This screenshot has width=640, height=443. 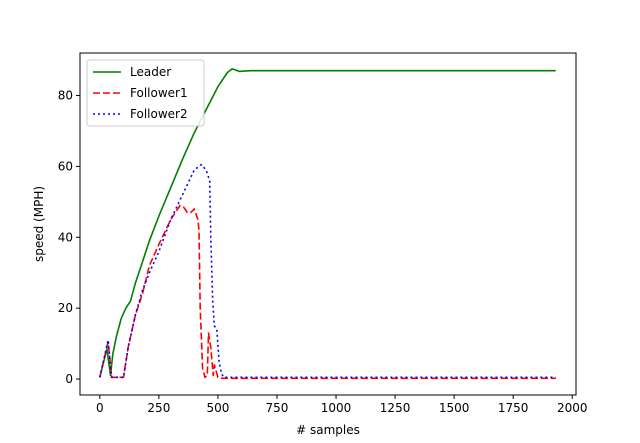 What do you see at coordinates (217, 408) in the screenshot?
I see `x-tick-label: 500` at bounding box center [217, 408].